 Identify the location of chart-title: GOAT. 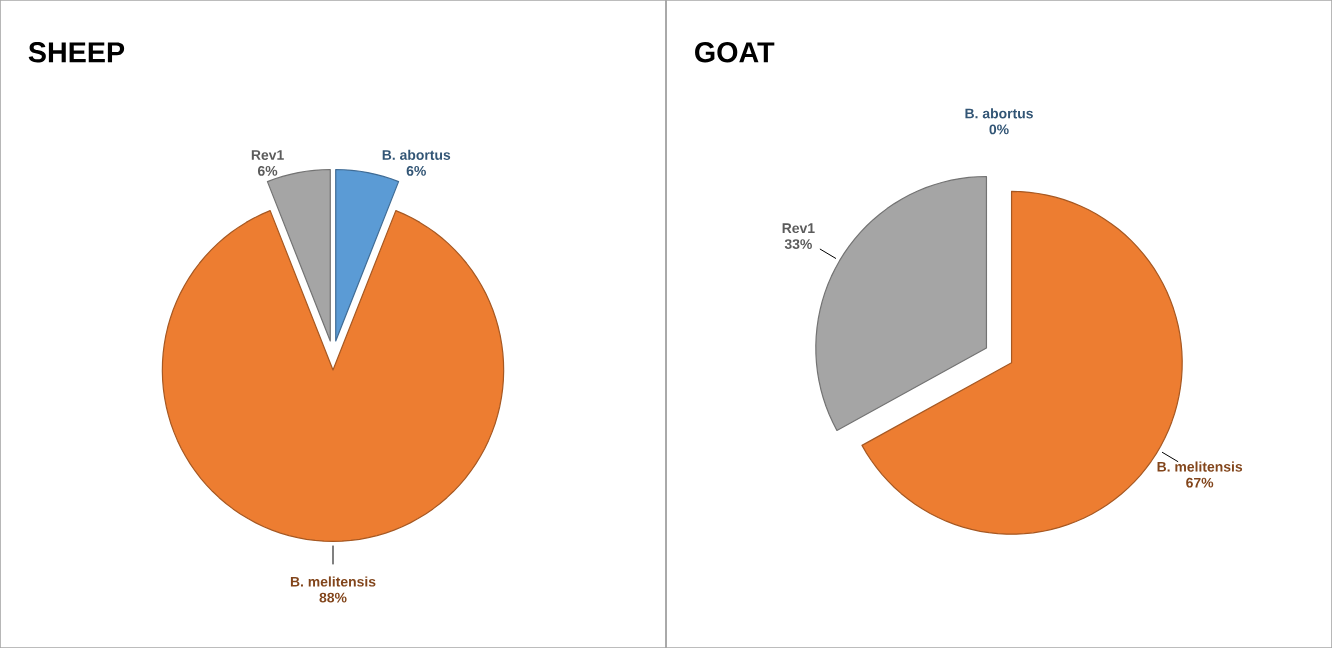
(735, 52).